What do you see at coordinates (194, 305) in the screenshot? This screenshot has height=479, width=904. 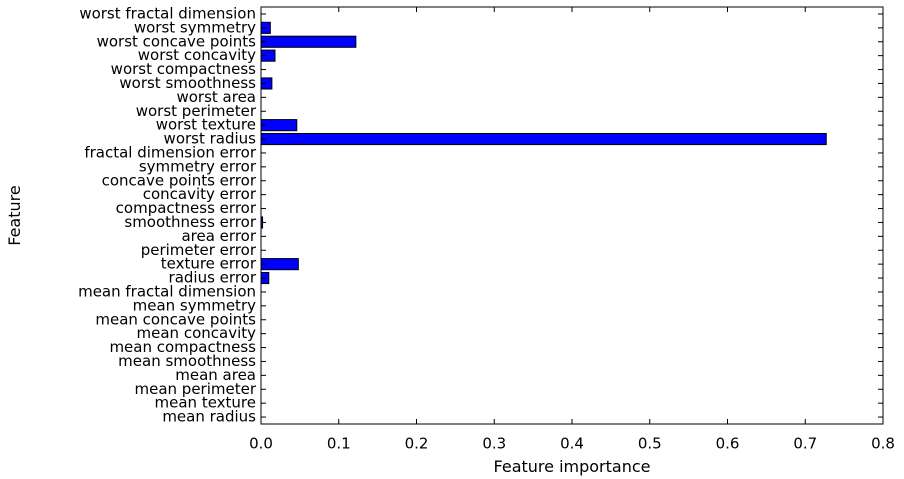 I see `y-tick-label: mean symmetry` at bounding box center [194, 305].